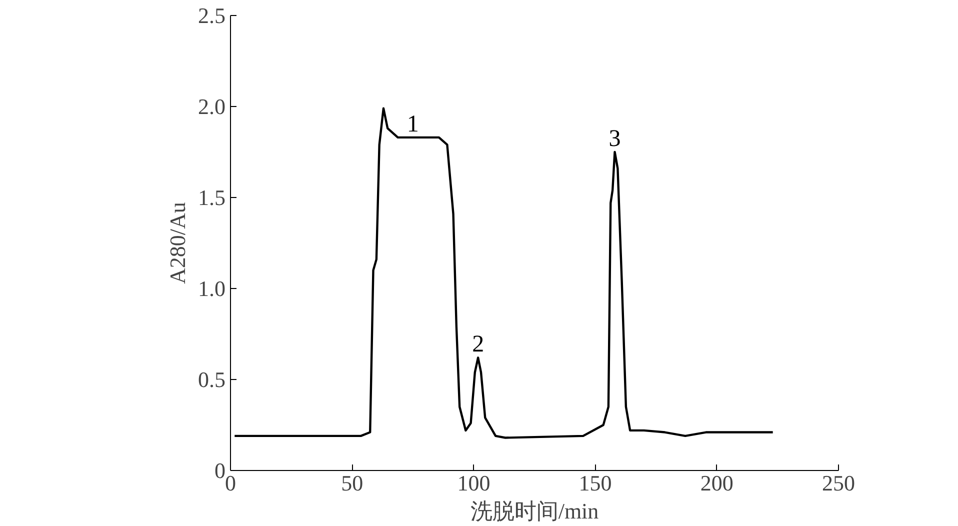 The width and height of the screenshot is (958, 526). I want to click on x-axis-title: 洗脱时间/min, so click(534, 511).